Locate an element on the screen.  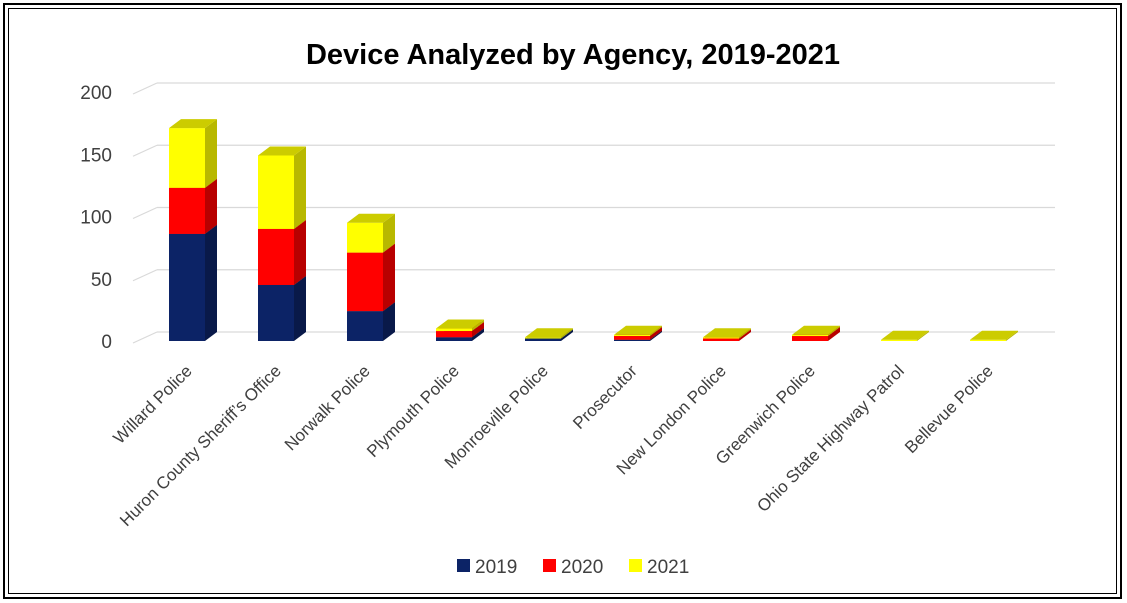
legend-label: 2021 is located at coordinates (668, 567).